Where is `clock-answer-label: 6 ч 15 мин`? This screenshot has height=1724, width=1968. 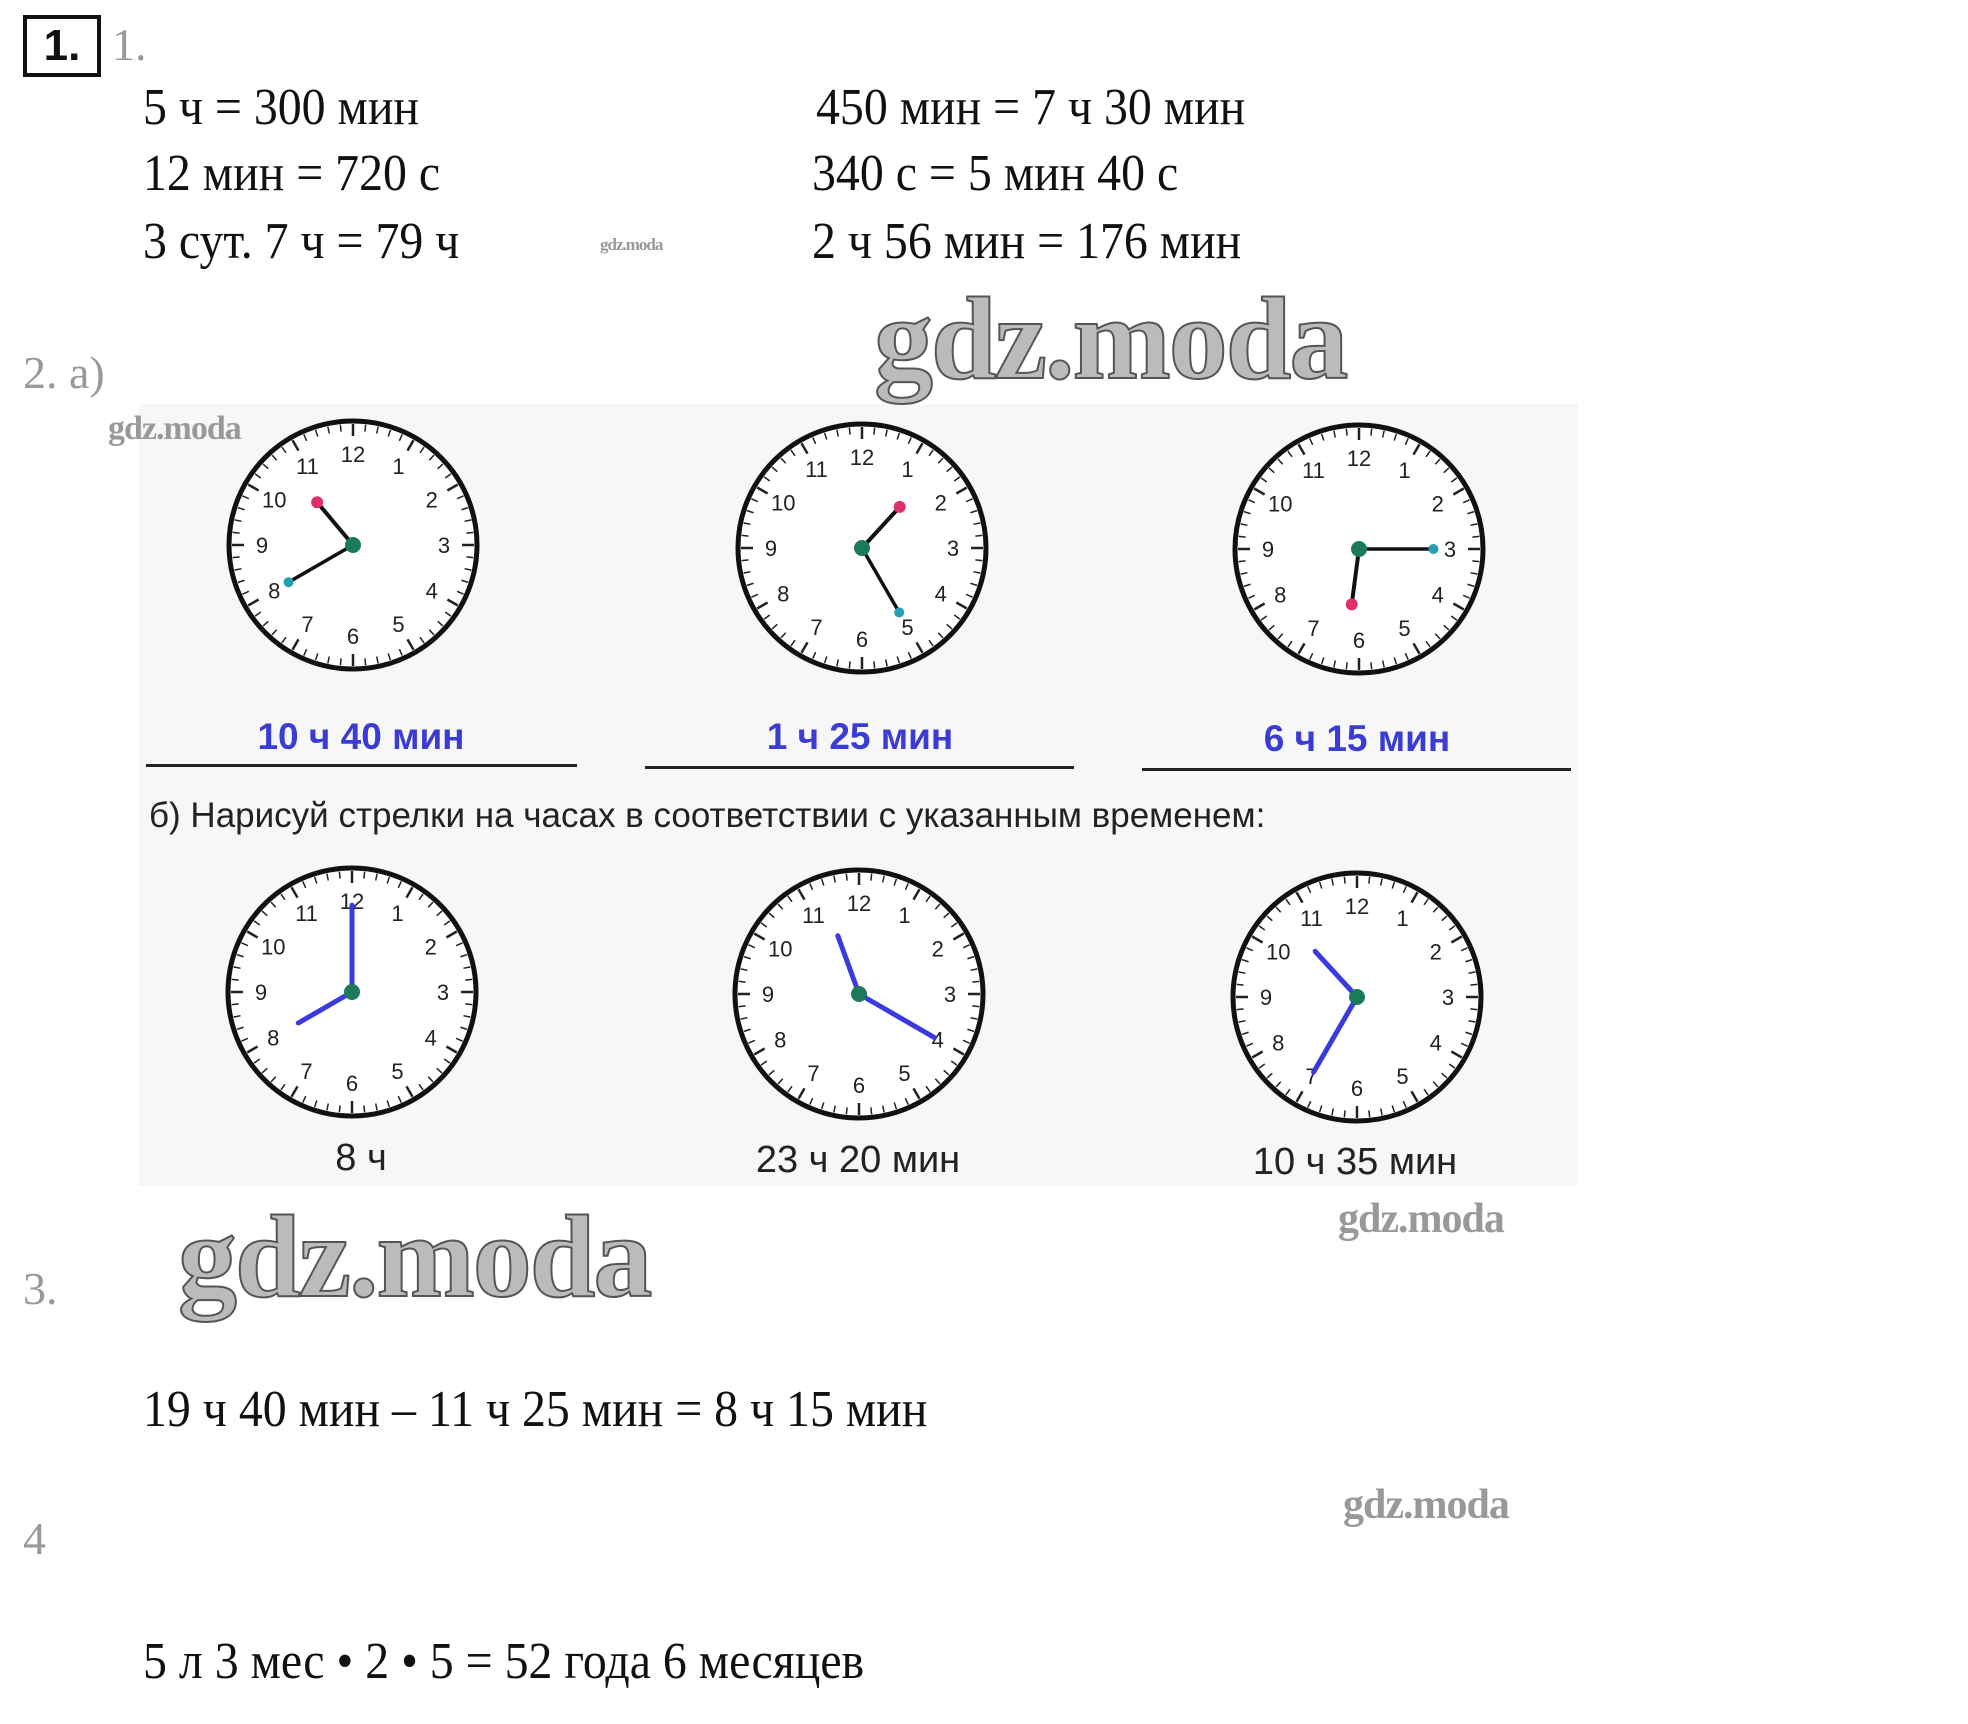 clock-answer-label: 6 ч 15 мин is located at coordinates (1357, 738).